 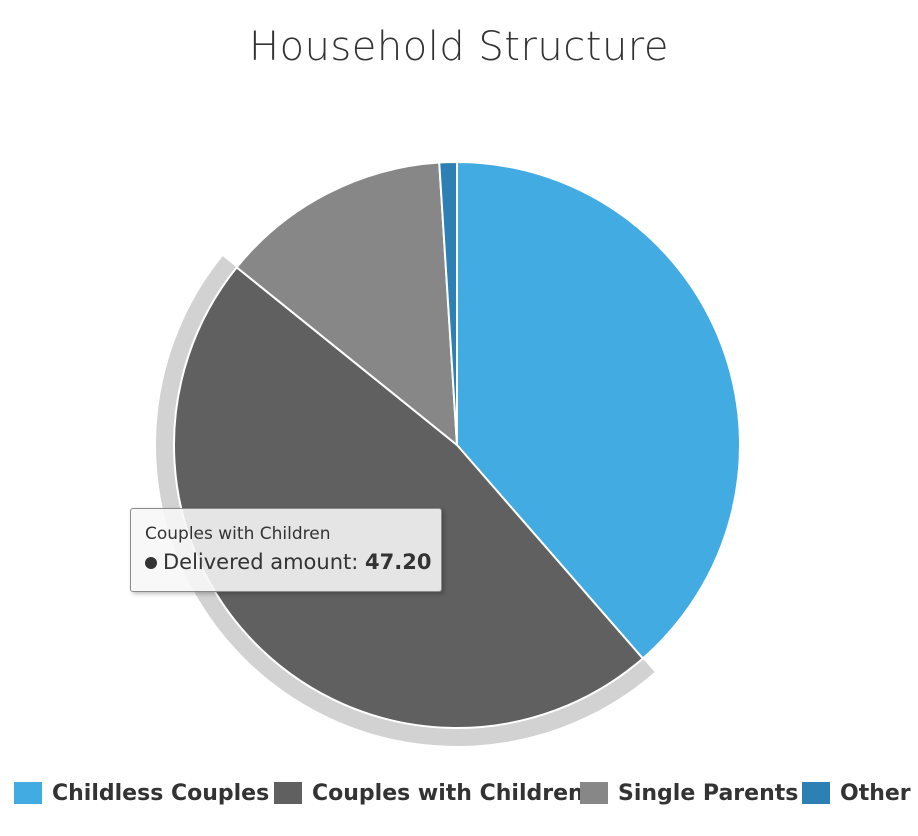 I want to click on legend-label: Childless Couples, so click(x=161, y=793).